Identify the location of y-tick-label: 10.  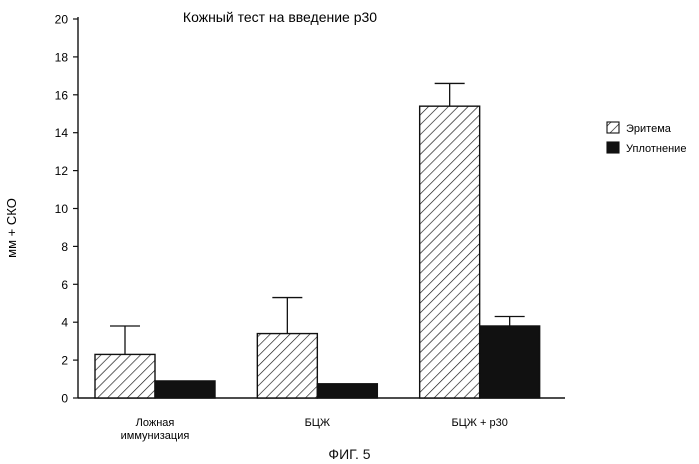
(62, 209).